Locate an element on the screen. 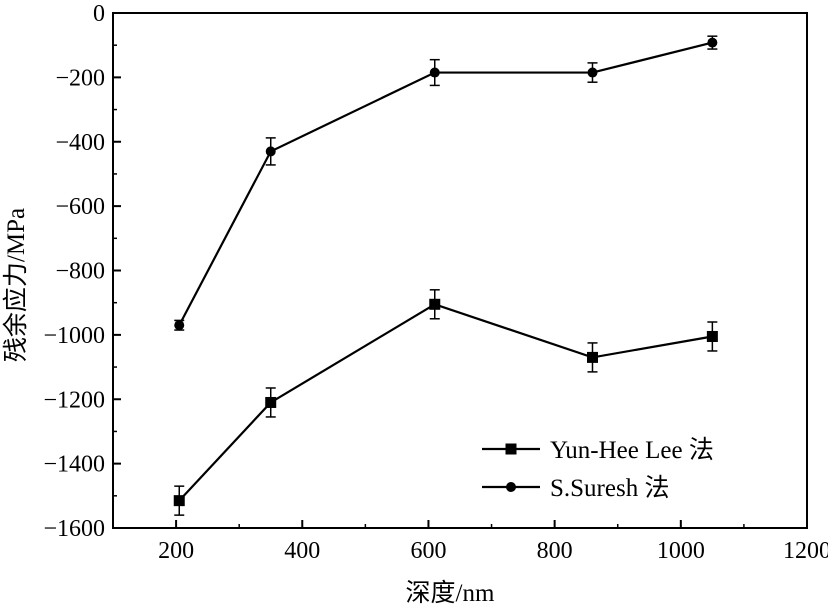 The image size is (828, 607). y-tick-label: −600 is located at coordinates (80, 207).